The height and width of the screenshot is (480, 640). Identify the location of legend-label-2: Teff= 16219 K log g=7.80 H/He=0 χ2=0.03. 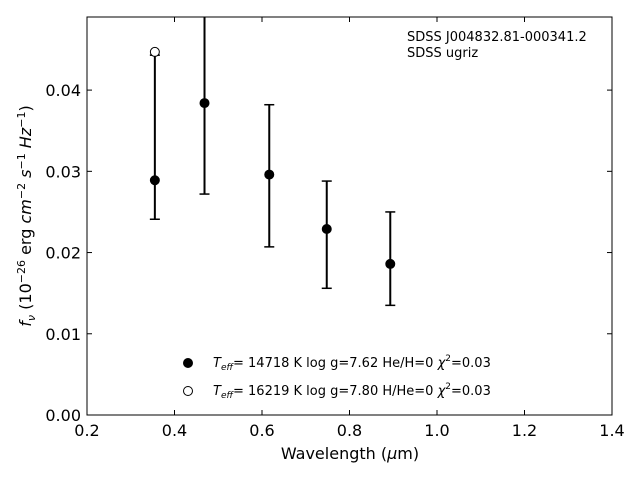
(352, 391).